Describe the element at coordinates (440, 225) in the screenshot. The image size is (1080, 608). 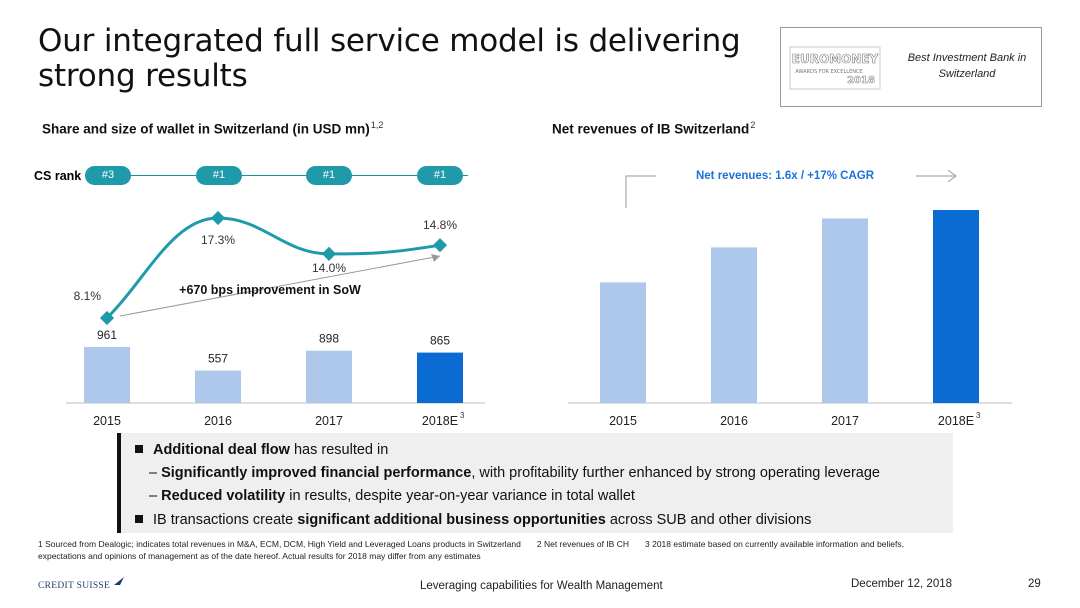
I see `sow-label: 14.8%` at that location.